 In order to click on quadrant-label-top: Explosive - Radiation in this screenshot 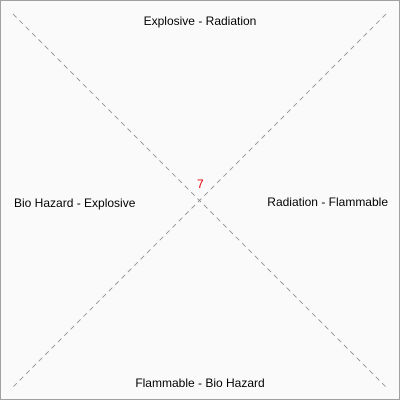, I will do `click(200, 21)`.